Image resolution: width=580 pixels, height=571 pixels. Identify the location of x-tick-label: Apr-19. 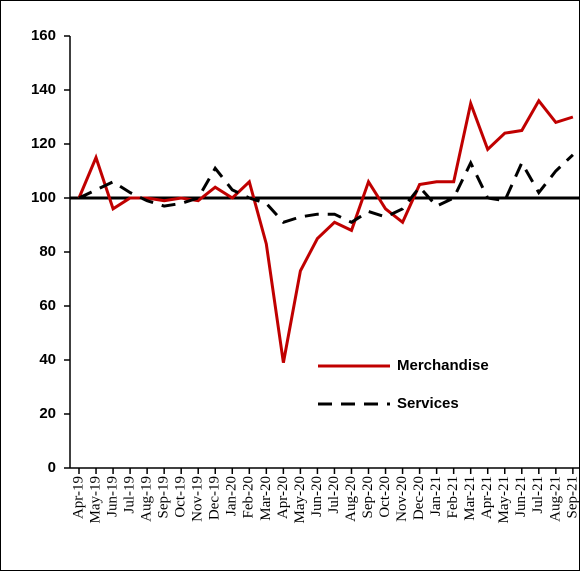
(78, 497).